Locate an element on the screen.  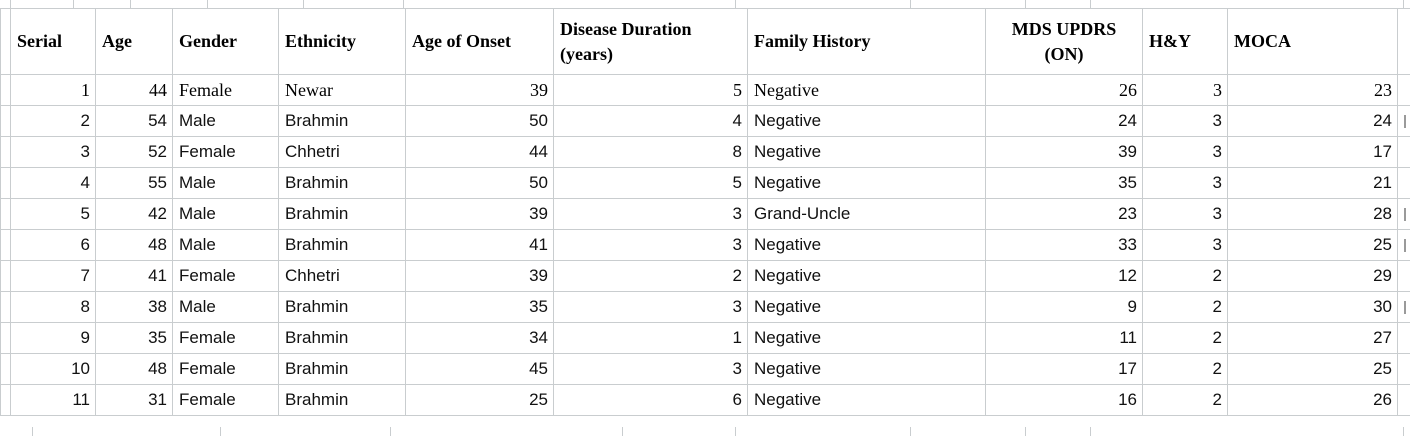
cell-moca: 23 is located at coordinates (1312, 90).